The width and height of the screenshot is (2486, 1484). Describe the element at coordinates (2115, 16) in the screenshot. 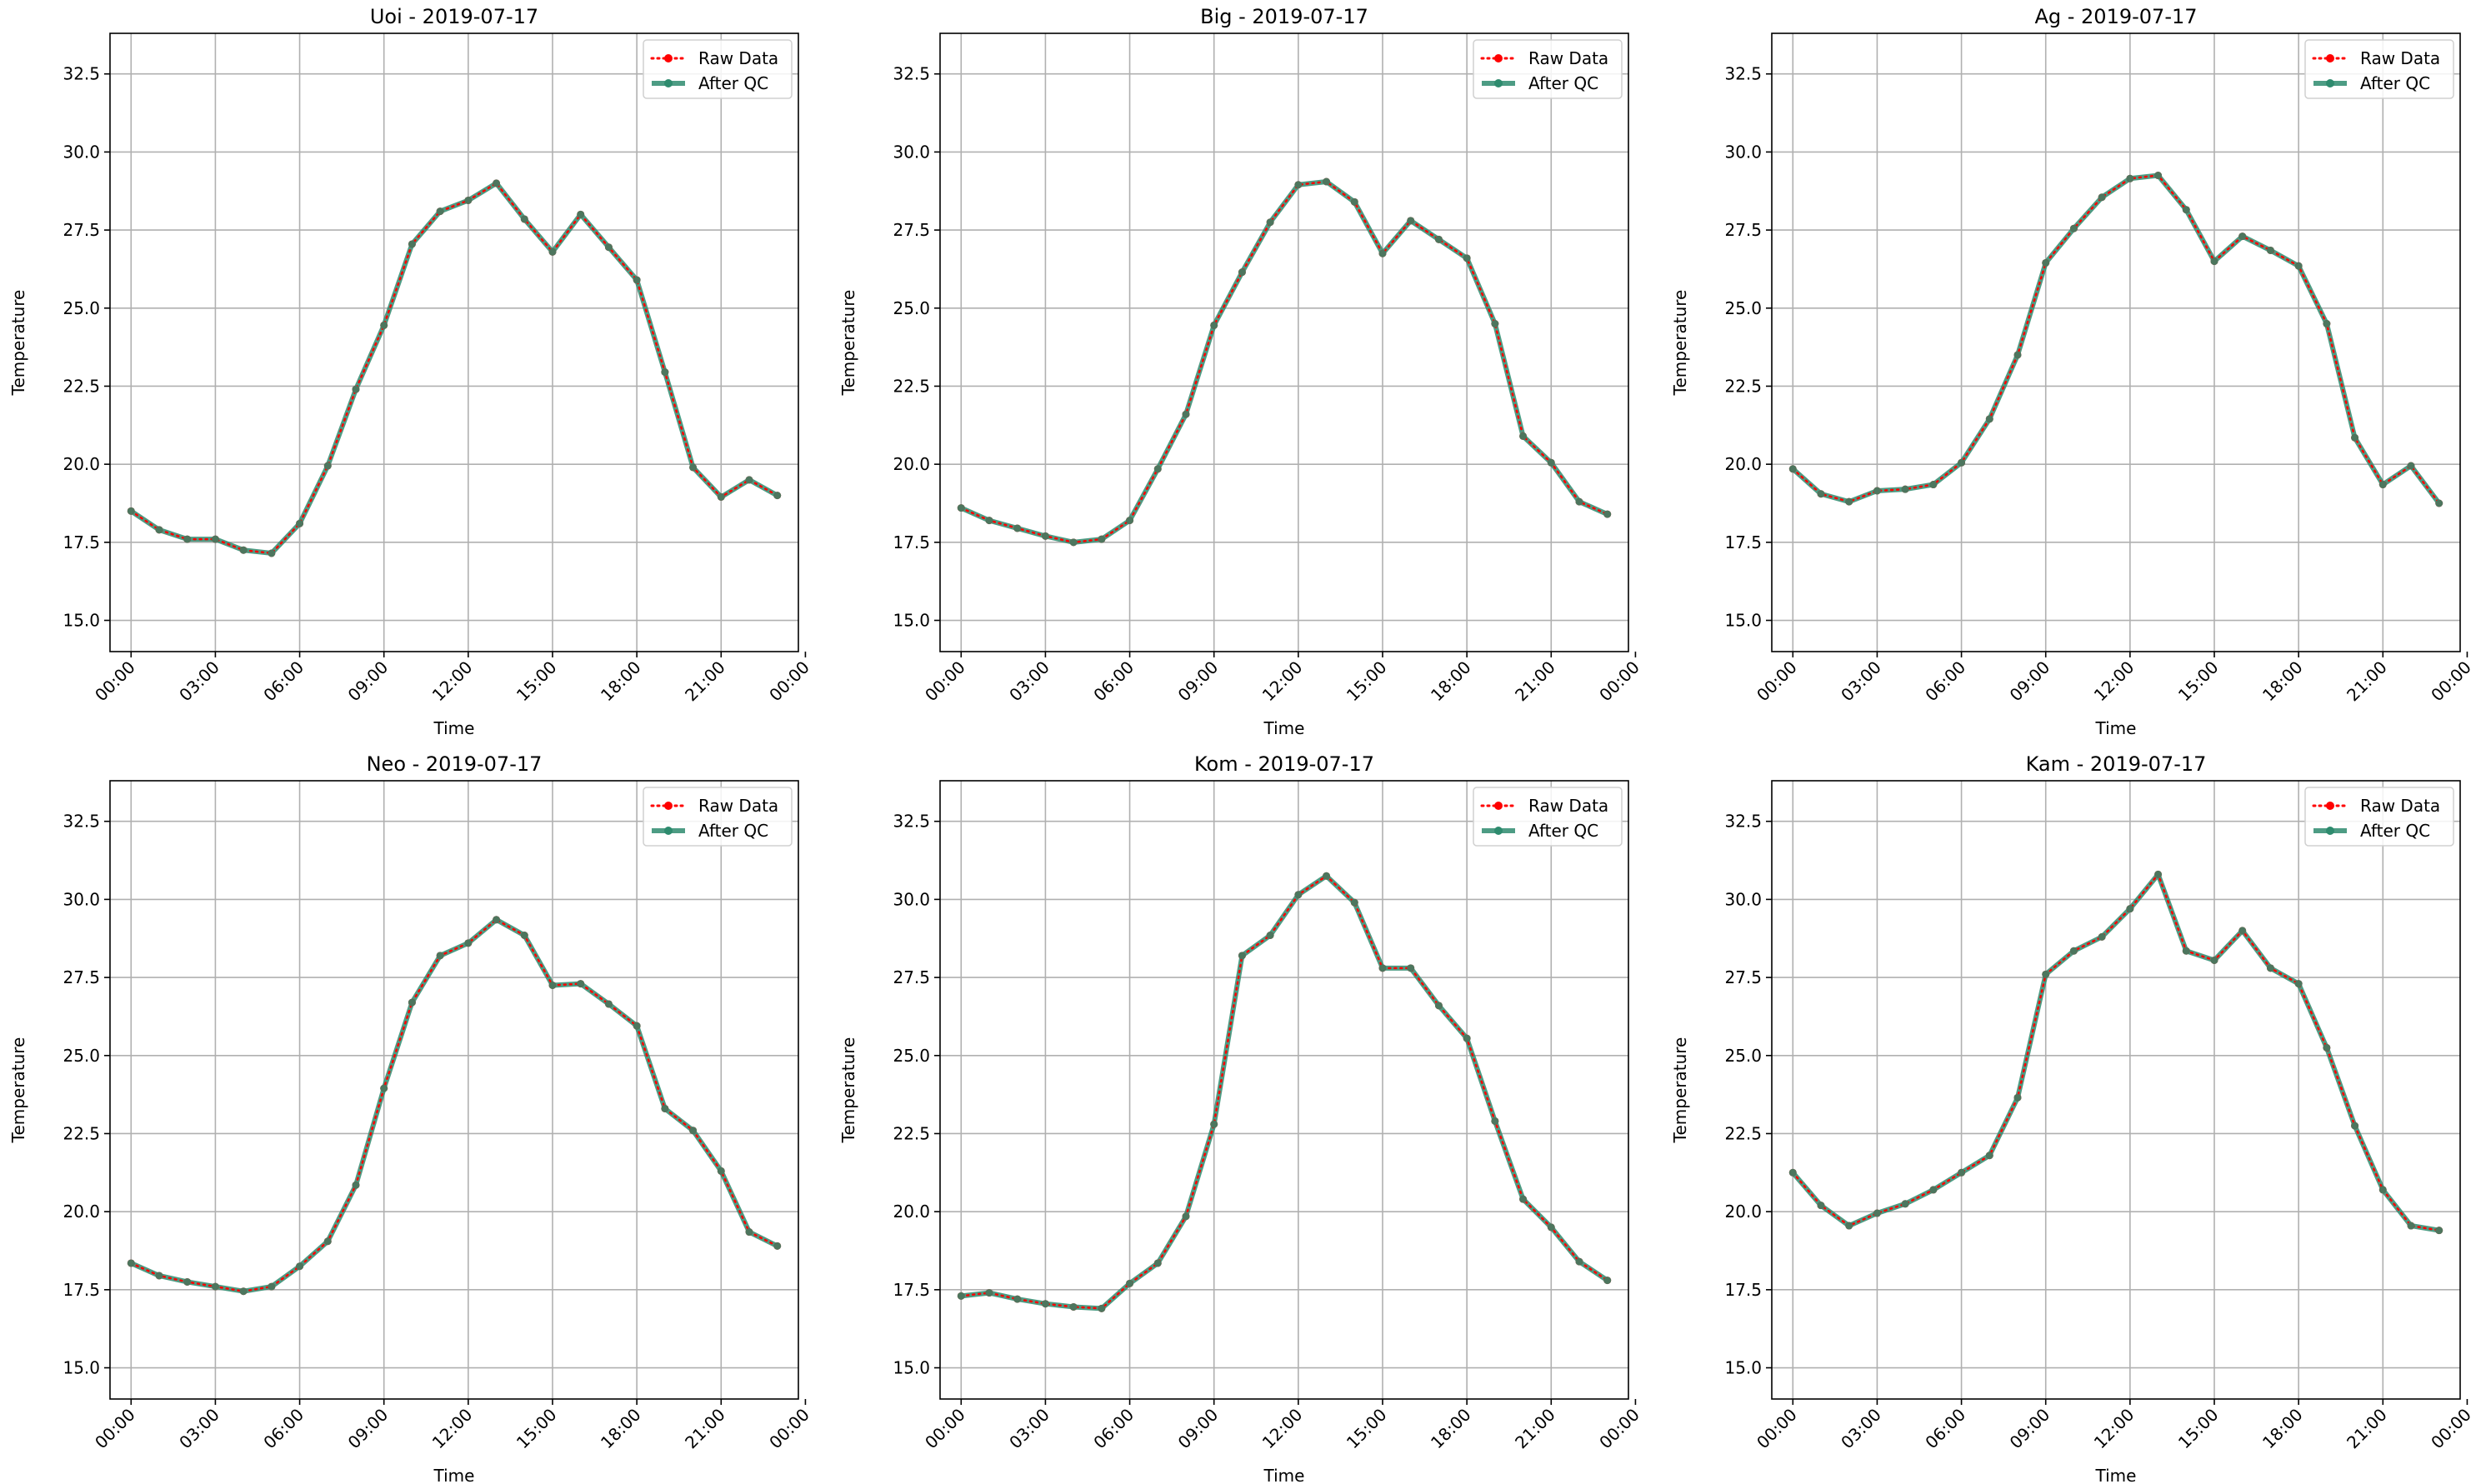

I see `chart-title: Ag - 2019-07-17` at that location.